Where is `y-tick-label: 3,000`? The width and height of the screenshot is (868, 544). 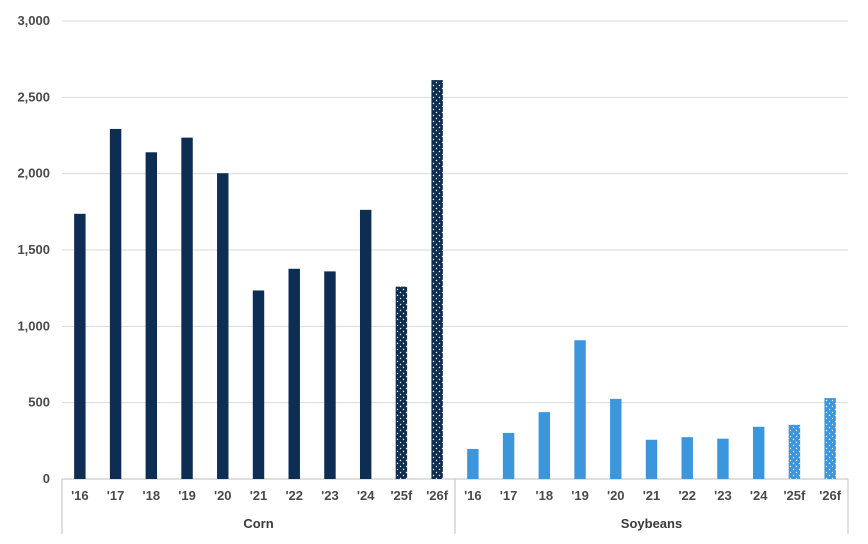
y-tick-label: 3,000 is located at coordinates (33, 20).